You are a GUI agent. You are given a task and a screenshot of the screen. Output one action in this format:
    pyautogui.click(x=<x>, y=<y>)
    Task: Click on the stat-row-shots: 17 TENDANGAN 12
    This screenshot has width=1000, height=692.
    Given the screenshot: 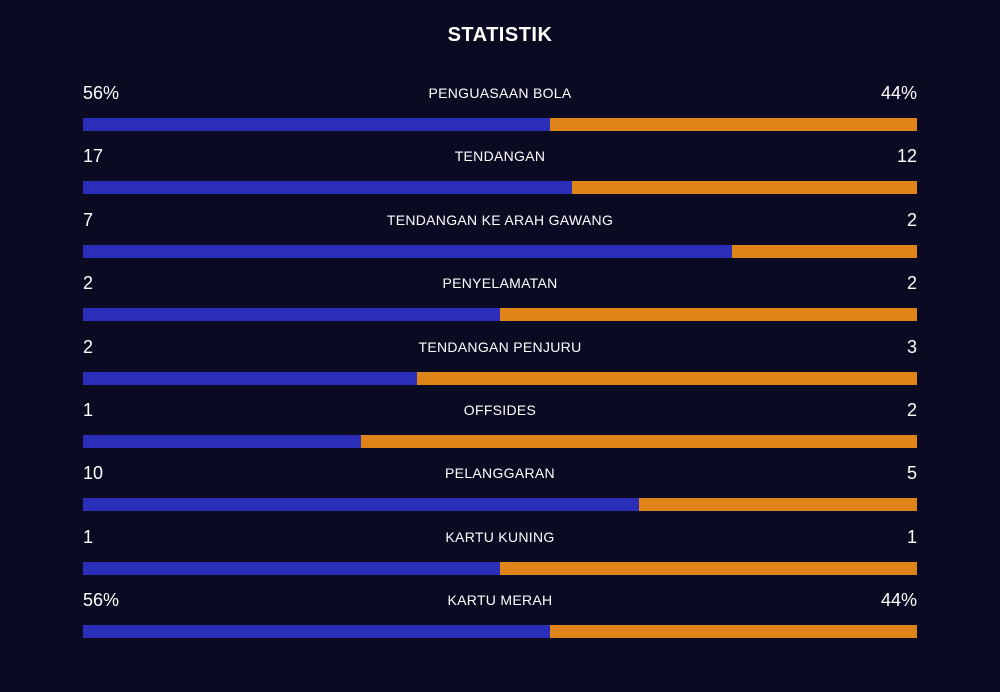 What is the action you would take?
    pyautogui.click(x=500, y=174)
    